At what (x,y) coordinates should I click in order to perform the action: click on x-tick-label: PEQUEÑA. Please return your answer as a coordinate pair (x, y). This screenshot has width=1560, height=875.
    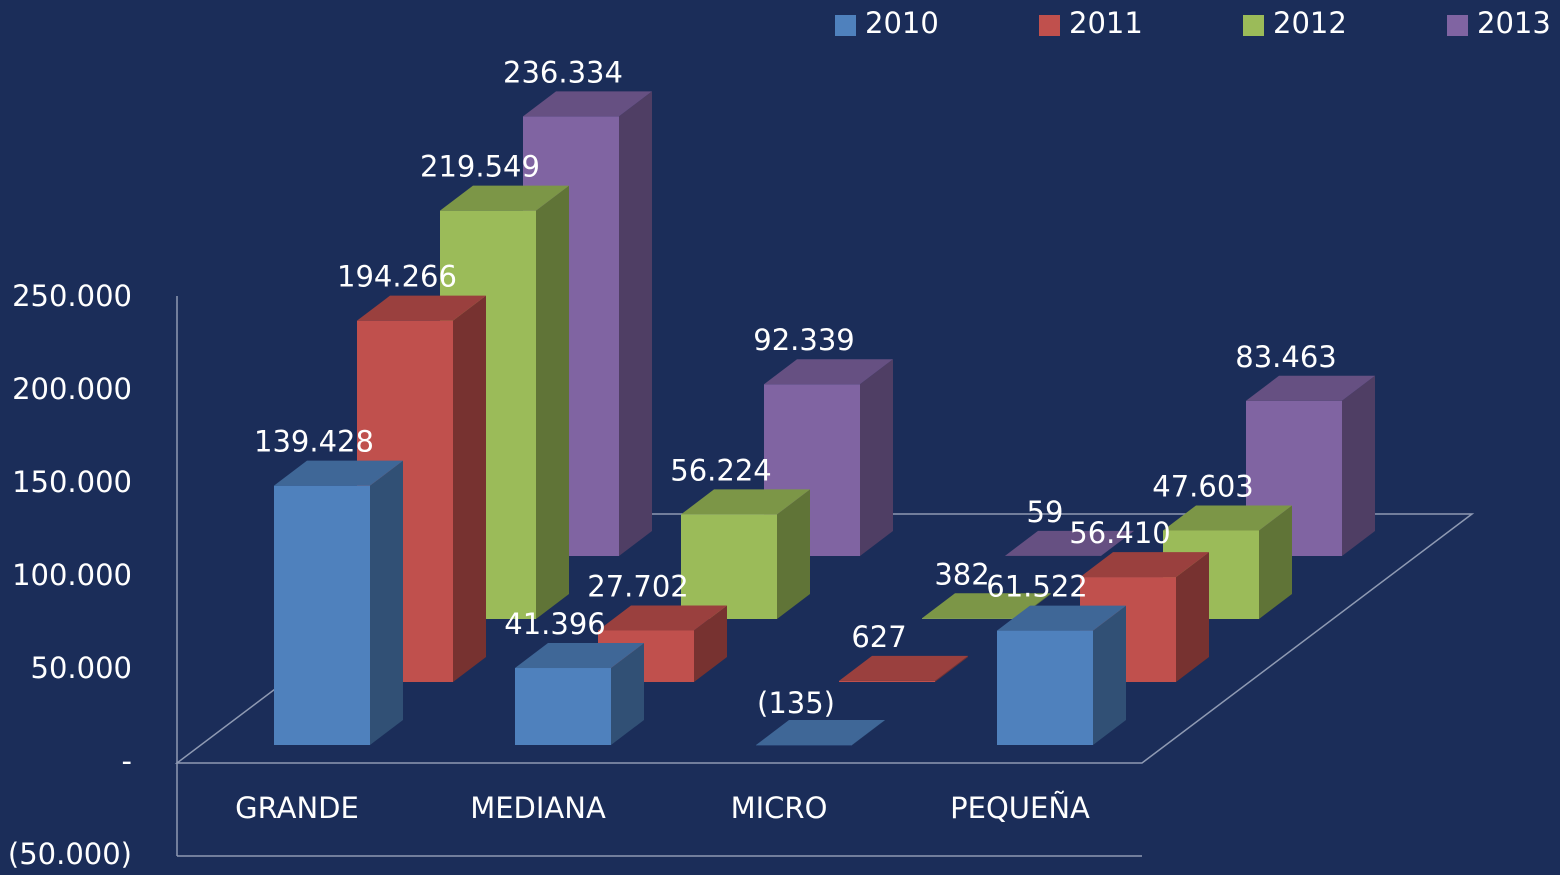
    Looking at the image, I should click on (1020, 808).